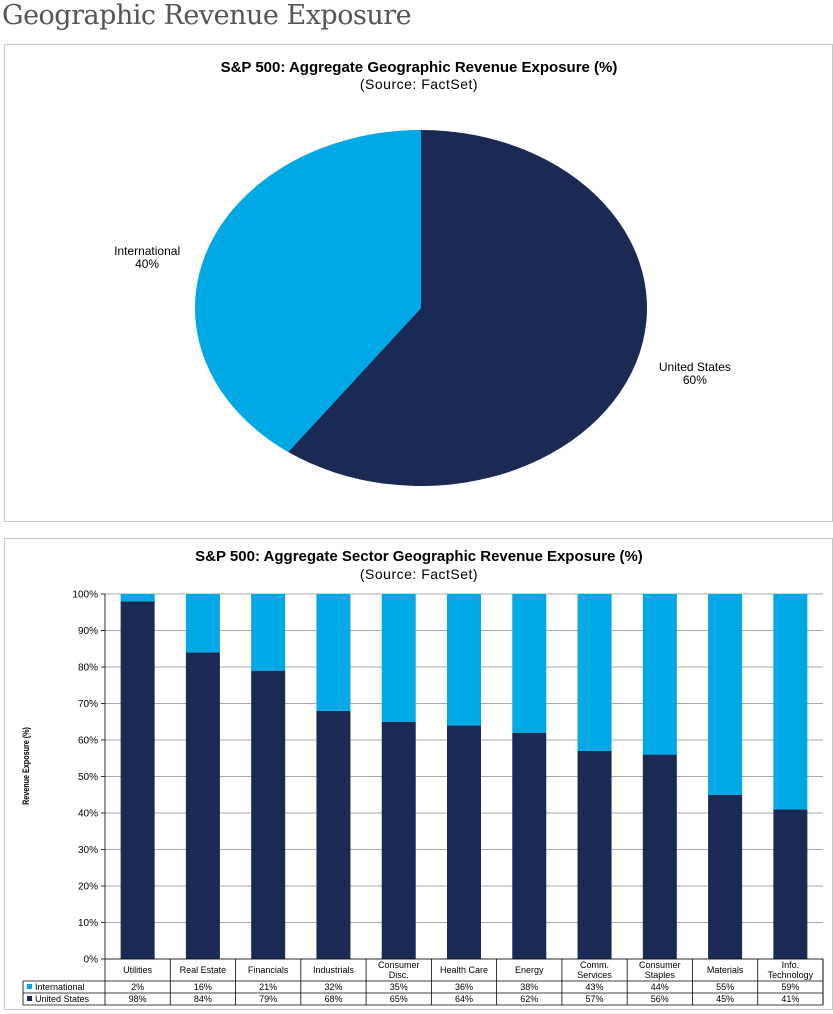 The width and height of the screenshot is (833, 1014). What do you see at coordinates (419, 574) in the screenshot?
I see `bar-chart-subtitle: (Source: FactSet)` at bounding box center [419, 574].